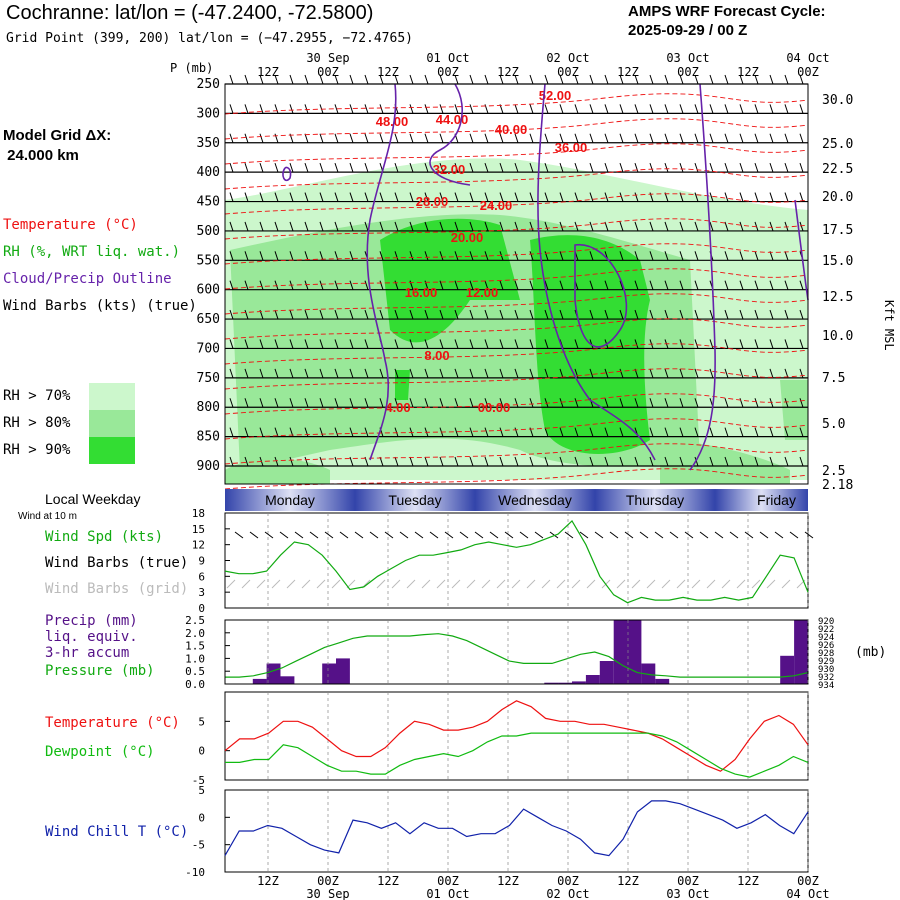 The height and width of the screenshot is (900, 900). What do you see at coordinates (447, 58) in the screenshot?
I see `top-date-label: 01 Oct` at bounding box center [447, 58].